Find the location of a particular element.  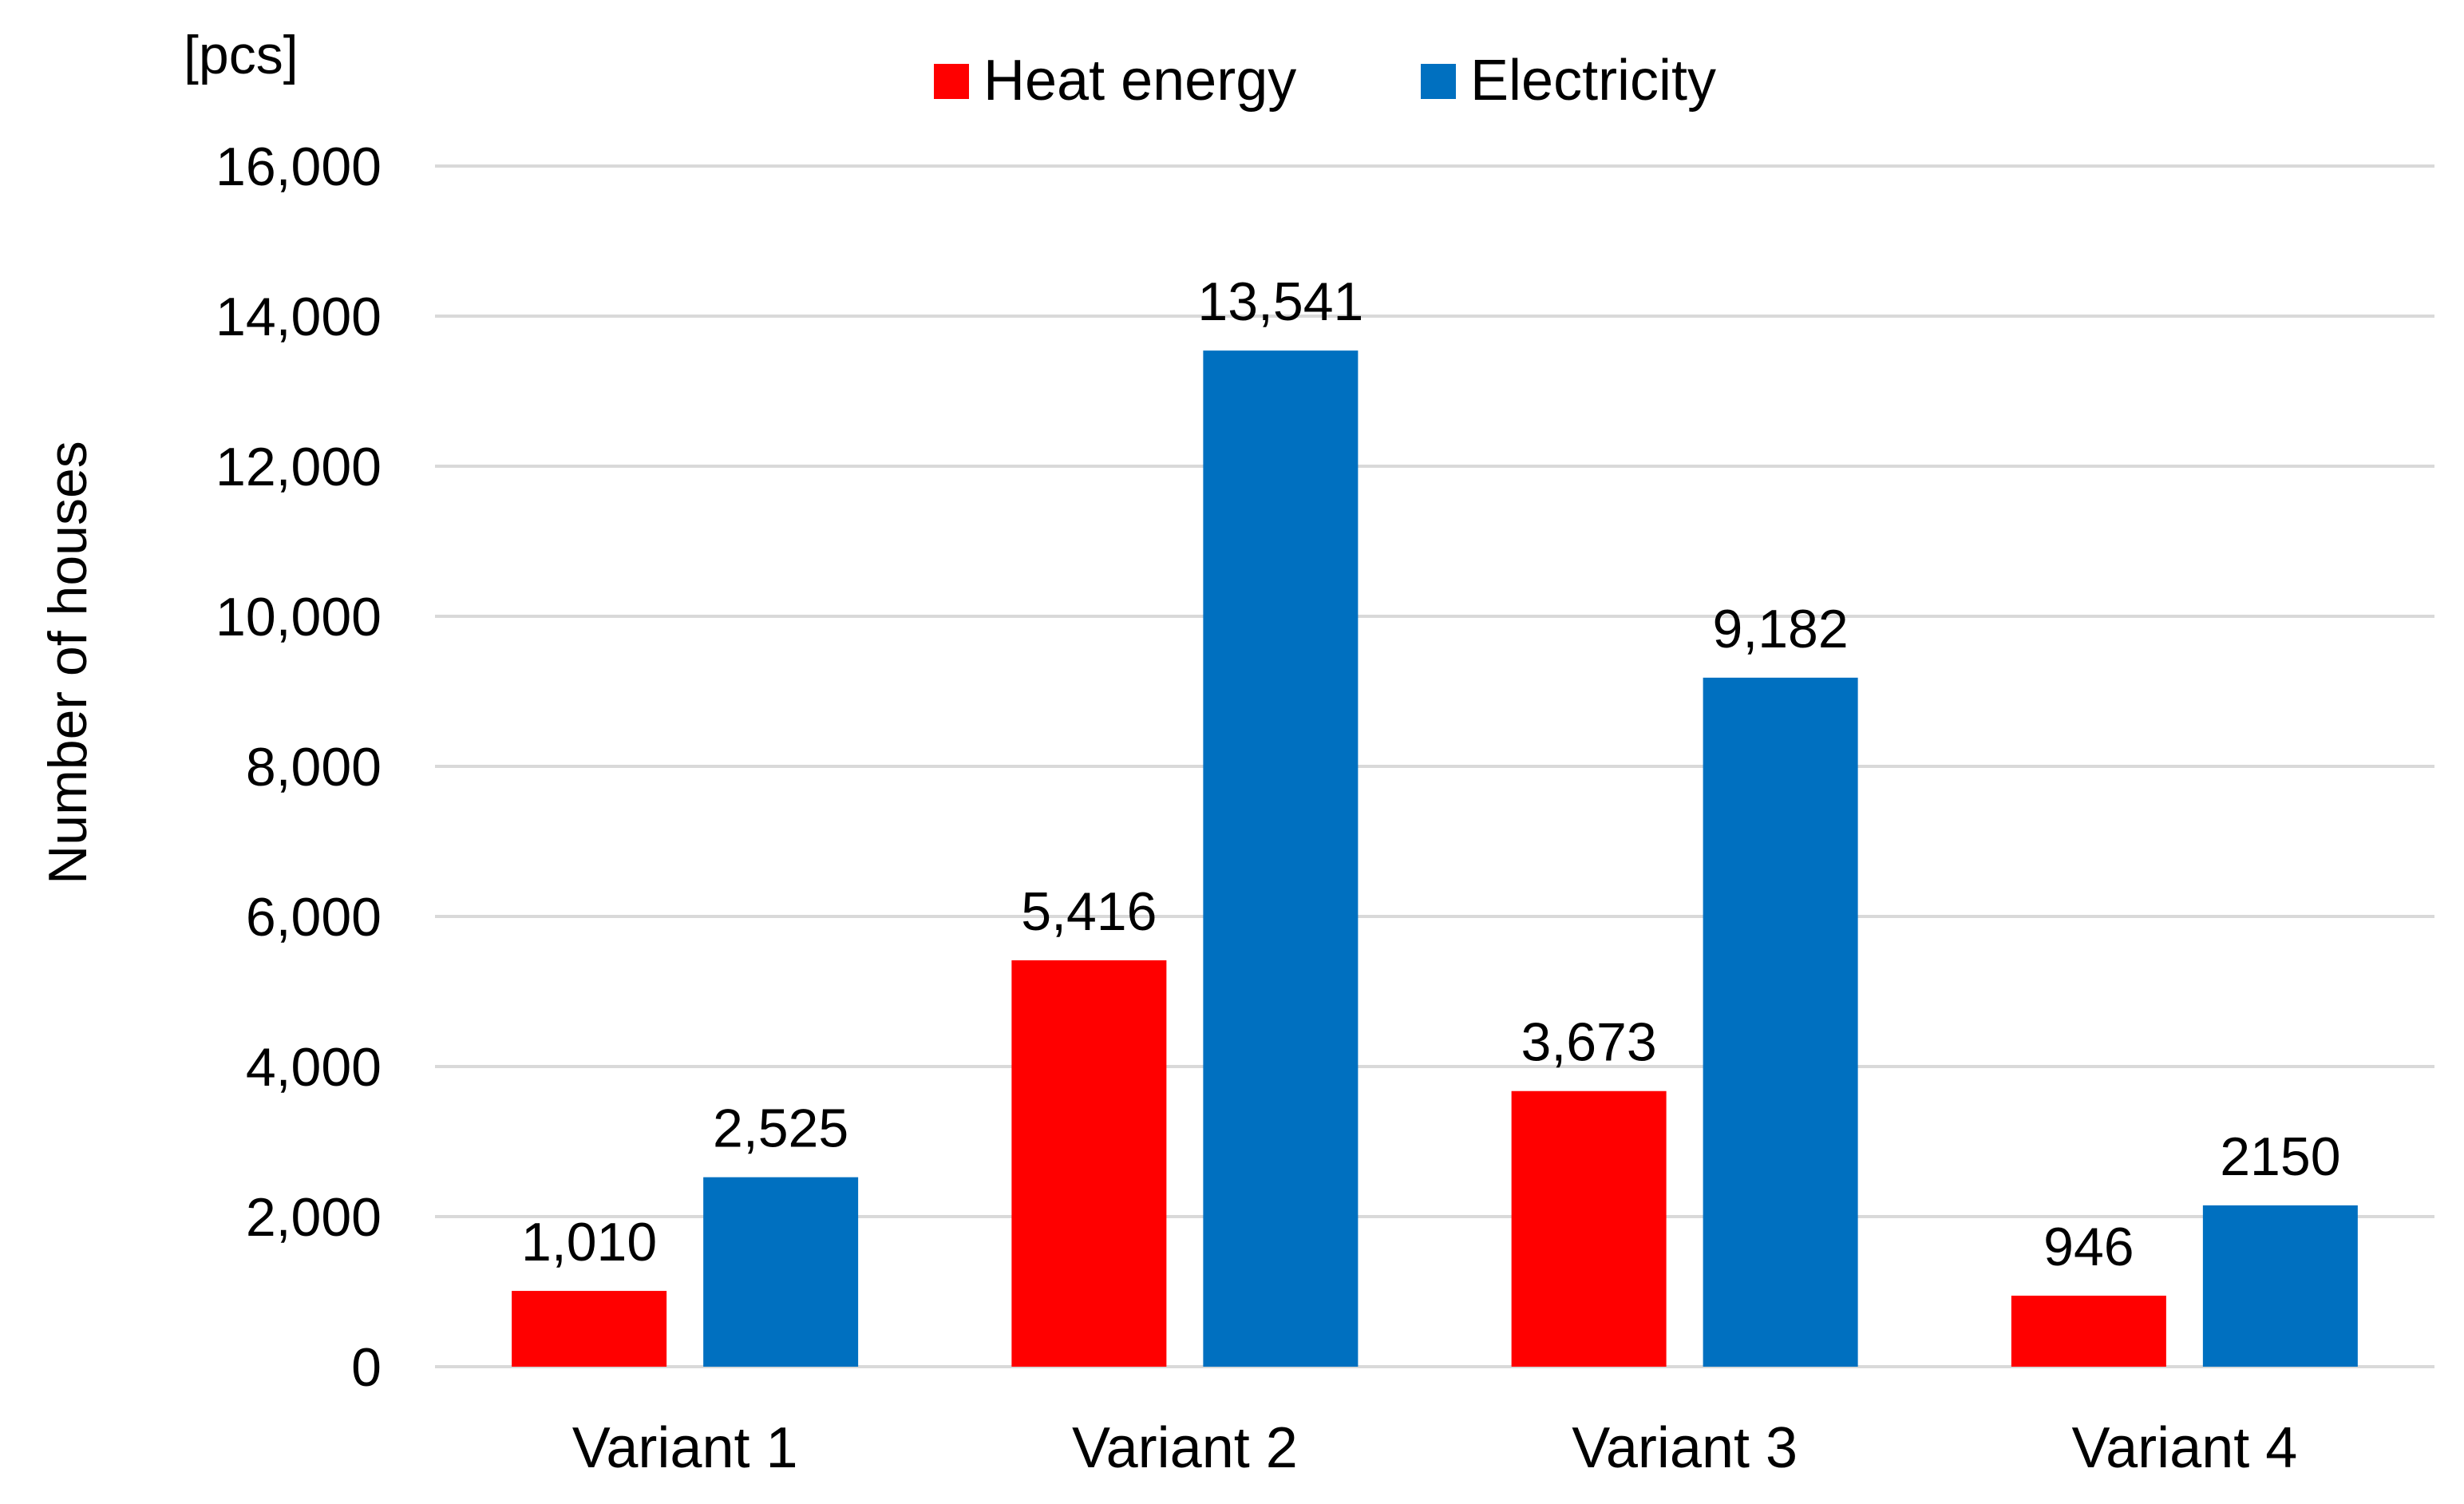

legend-label: Heat energy is located at coordinates (1140, 81).